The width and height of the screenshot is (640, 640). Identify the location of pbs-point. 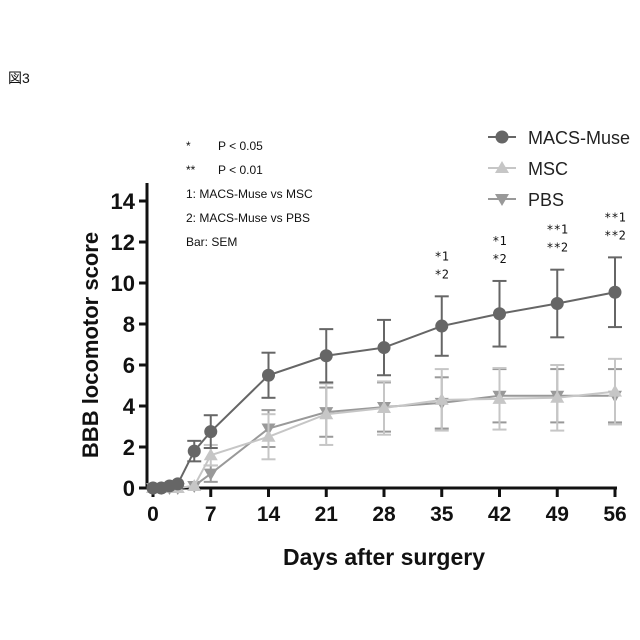
(210, 474).